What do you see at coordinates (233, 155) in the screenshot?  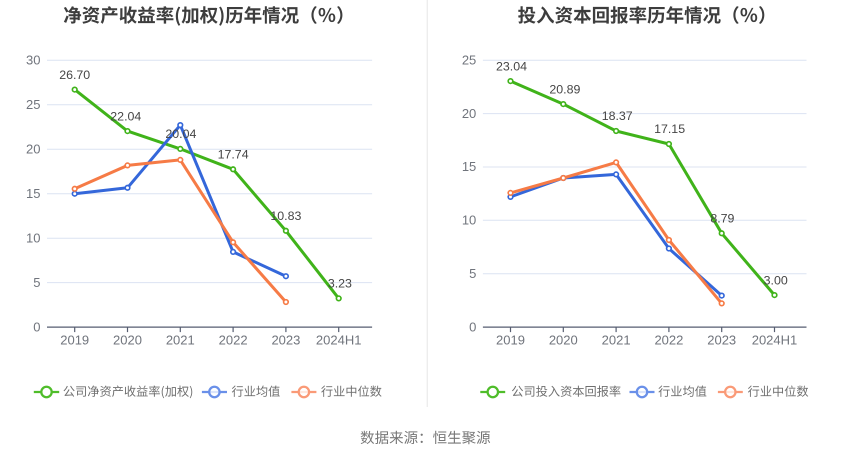 I see `svg-text: 17.74` at bounding box center [233, 155].